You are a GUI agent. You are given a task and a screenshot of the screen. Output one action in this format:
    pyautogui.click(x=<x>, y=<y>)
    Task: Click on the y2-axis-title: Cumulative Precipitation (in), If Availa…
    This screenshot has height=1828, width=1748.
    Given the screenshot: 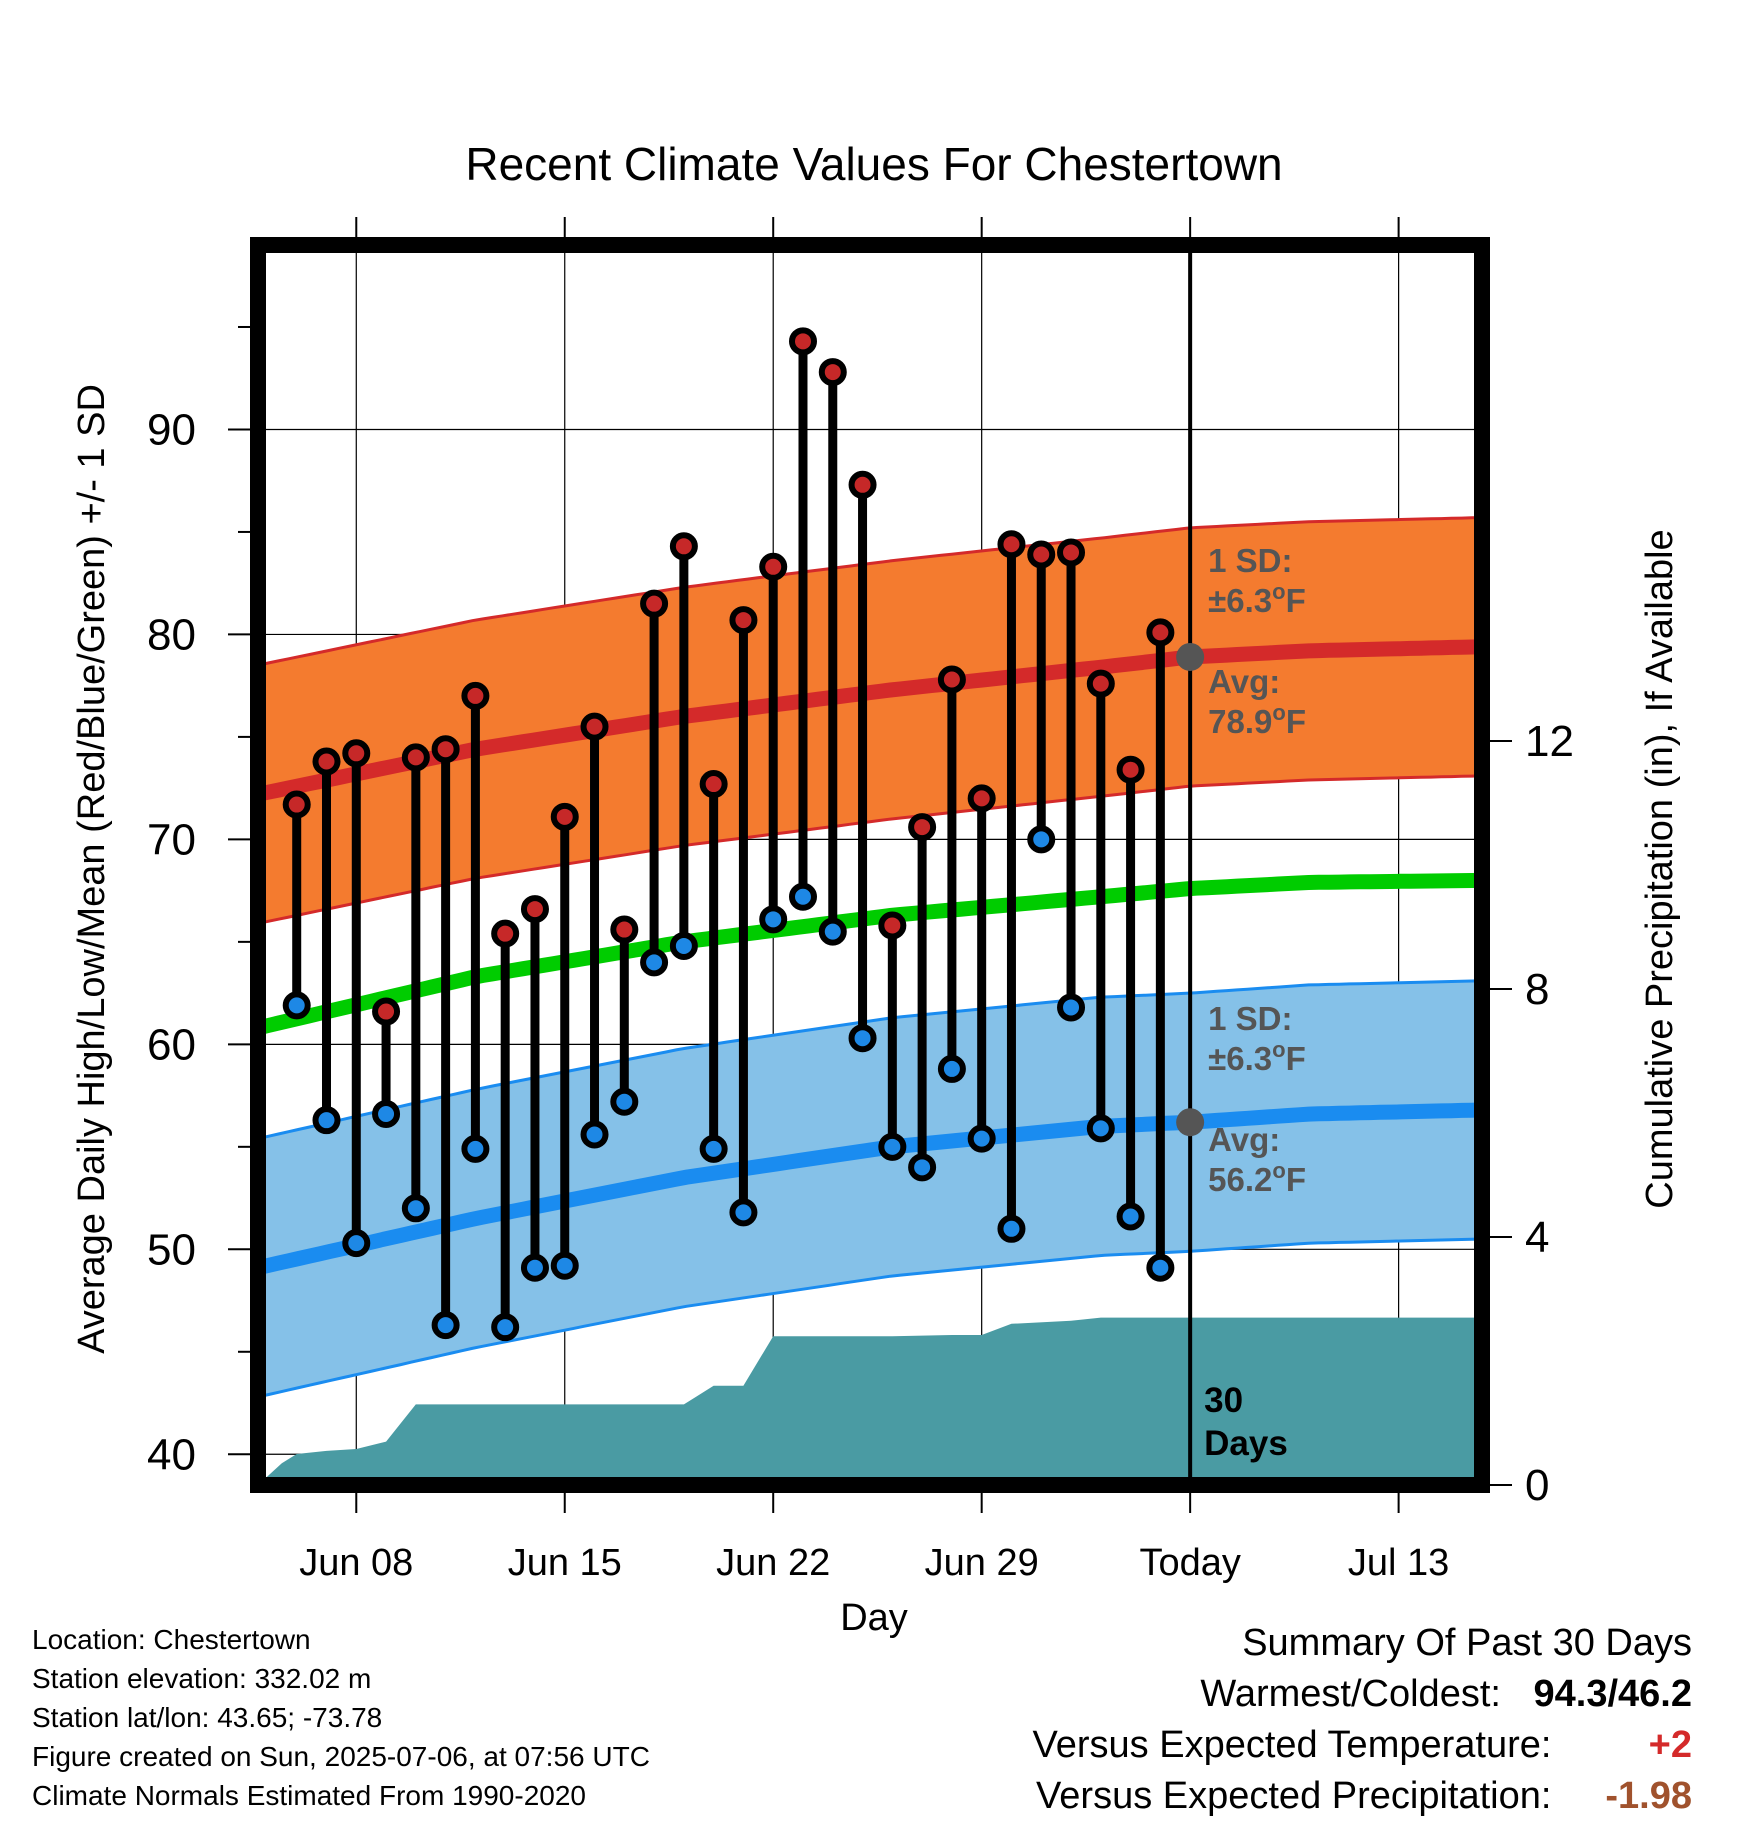 What is the action you would take?
    pyautogui.click(x=1660, y=868)
    